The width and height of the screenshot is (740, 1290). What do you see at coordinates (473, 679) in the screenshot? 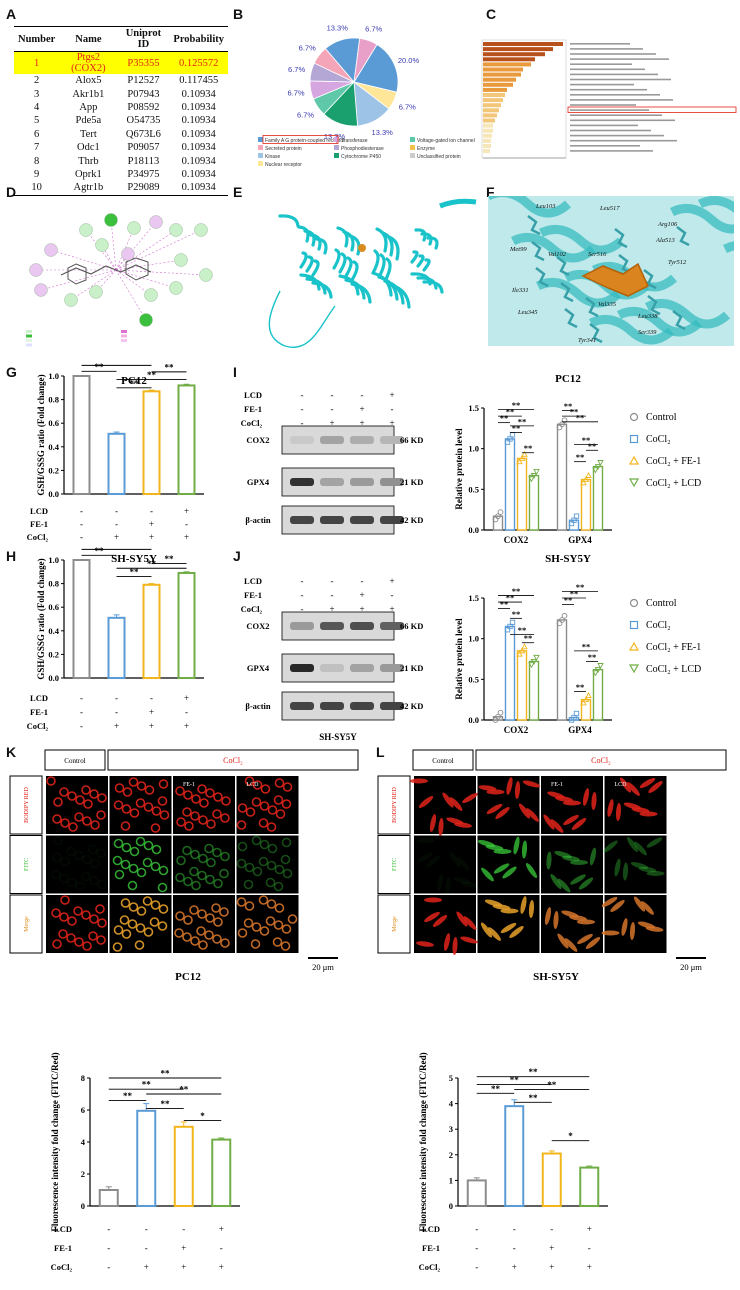
I see `y-tick-label: 0.5` at bounding box center [473, 679].